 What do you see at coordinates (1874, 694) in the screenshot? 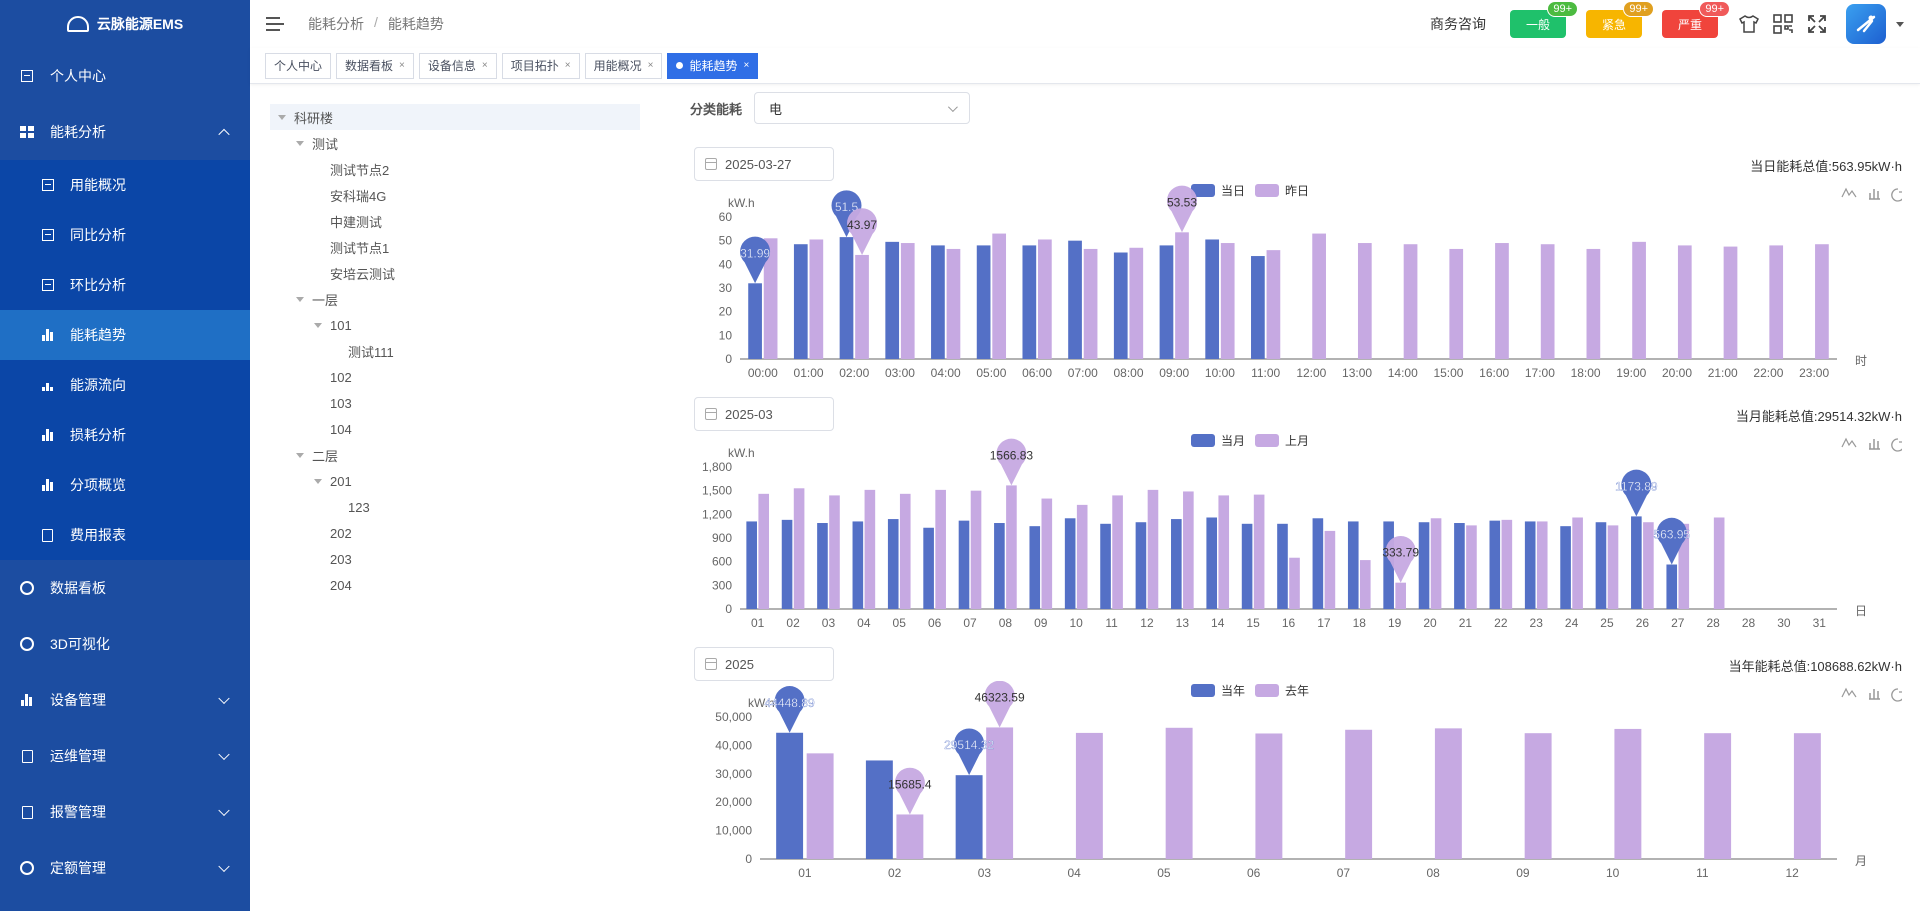
I see `bar-chart-icon` at bounding box center [1874, 694].